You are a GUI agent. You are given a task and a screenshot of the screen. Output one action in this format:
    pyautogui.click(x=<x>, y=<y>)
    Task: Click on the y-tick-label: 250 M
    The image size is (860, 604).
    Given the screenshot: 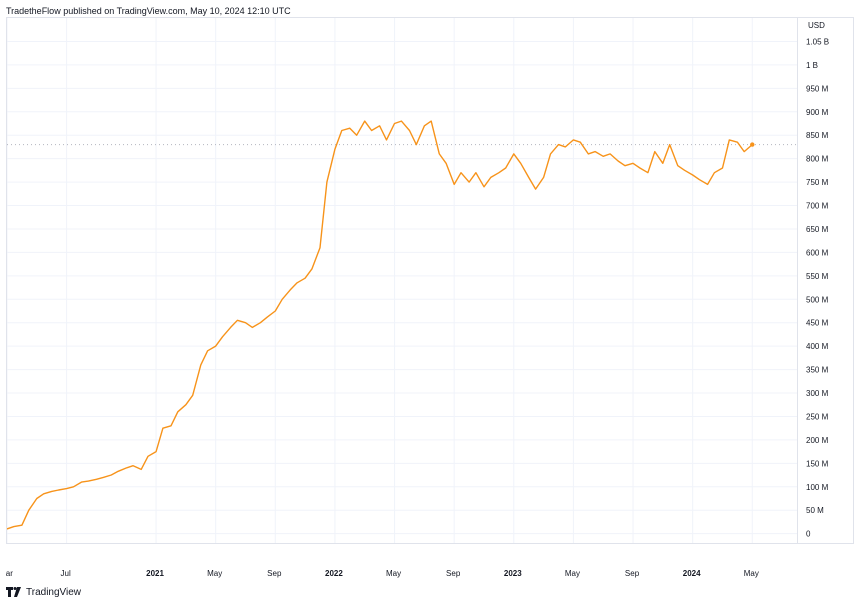 What is the action you would take?
    pyautogui.click(x=817, y=416)
    